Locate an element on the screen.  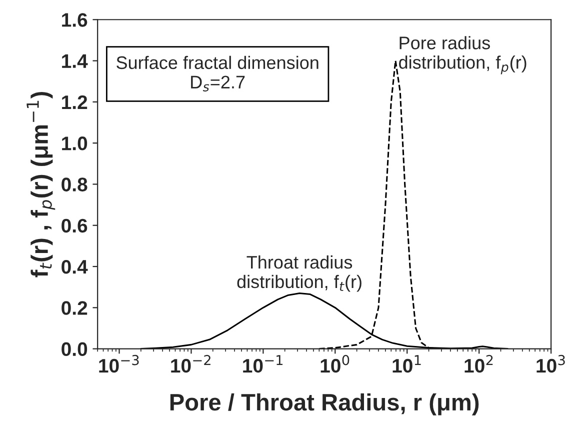
series-label: Throat radius distribution, f$_{t}$(r) is located at coordinates (299, 273).